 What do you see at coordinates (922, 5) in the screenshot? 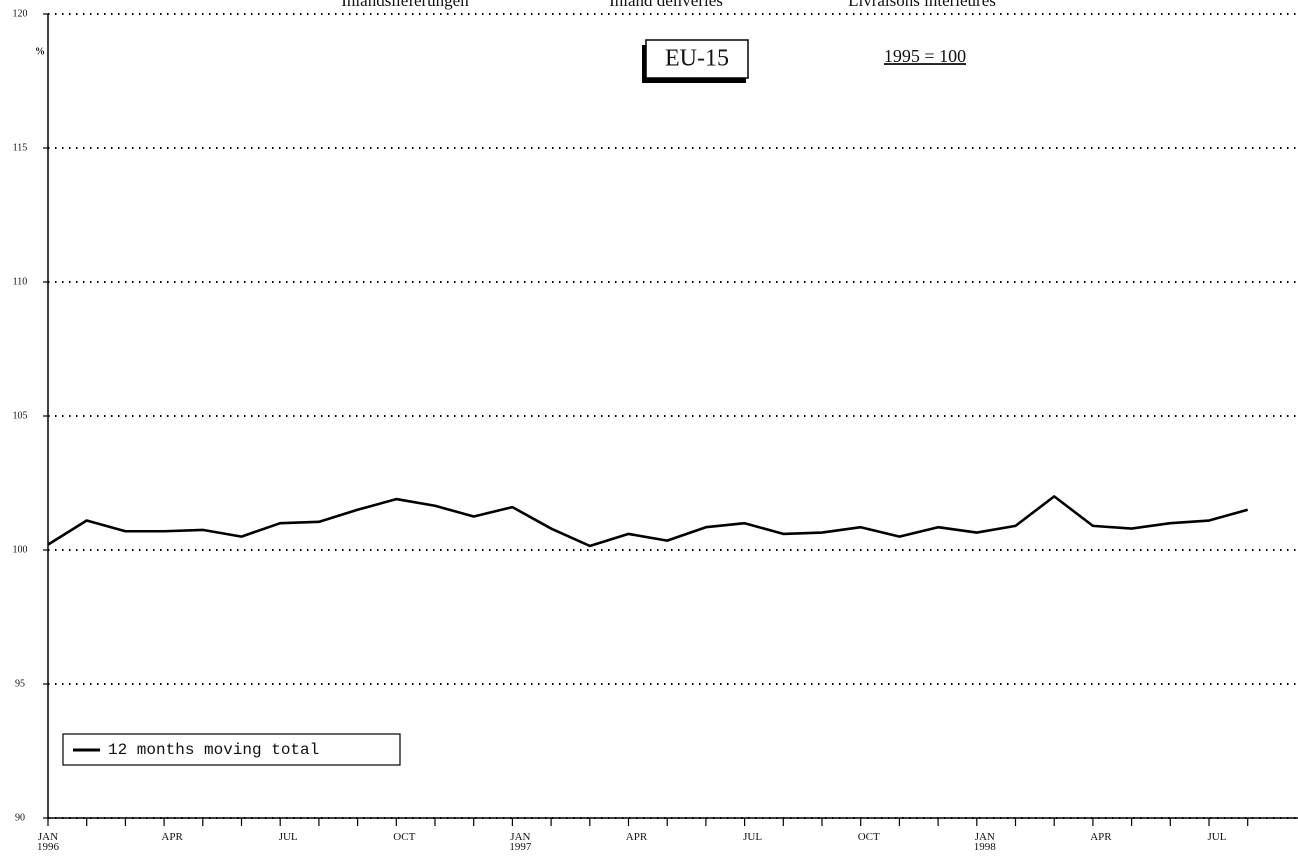
I see `header-text: Livraisons intérieures` at bounding box center [922, 5].